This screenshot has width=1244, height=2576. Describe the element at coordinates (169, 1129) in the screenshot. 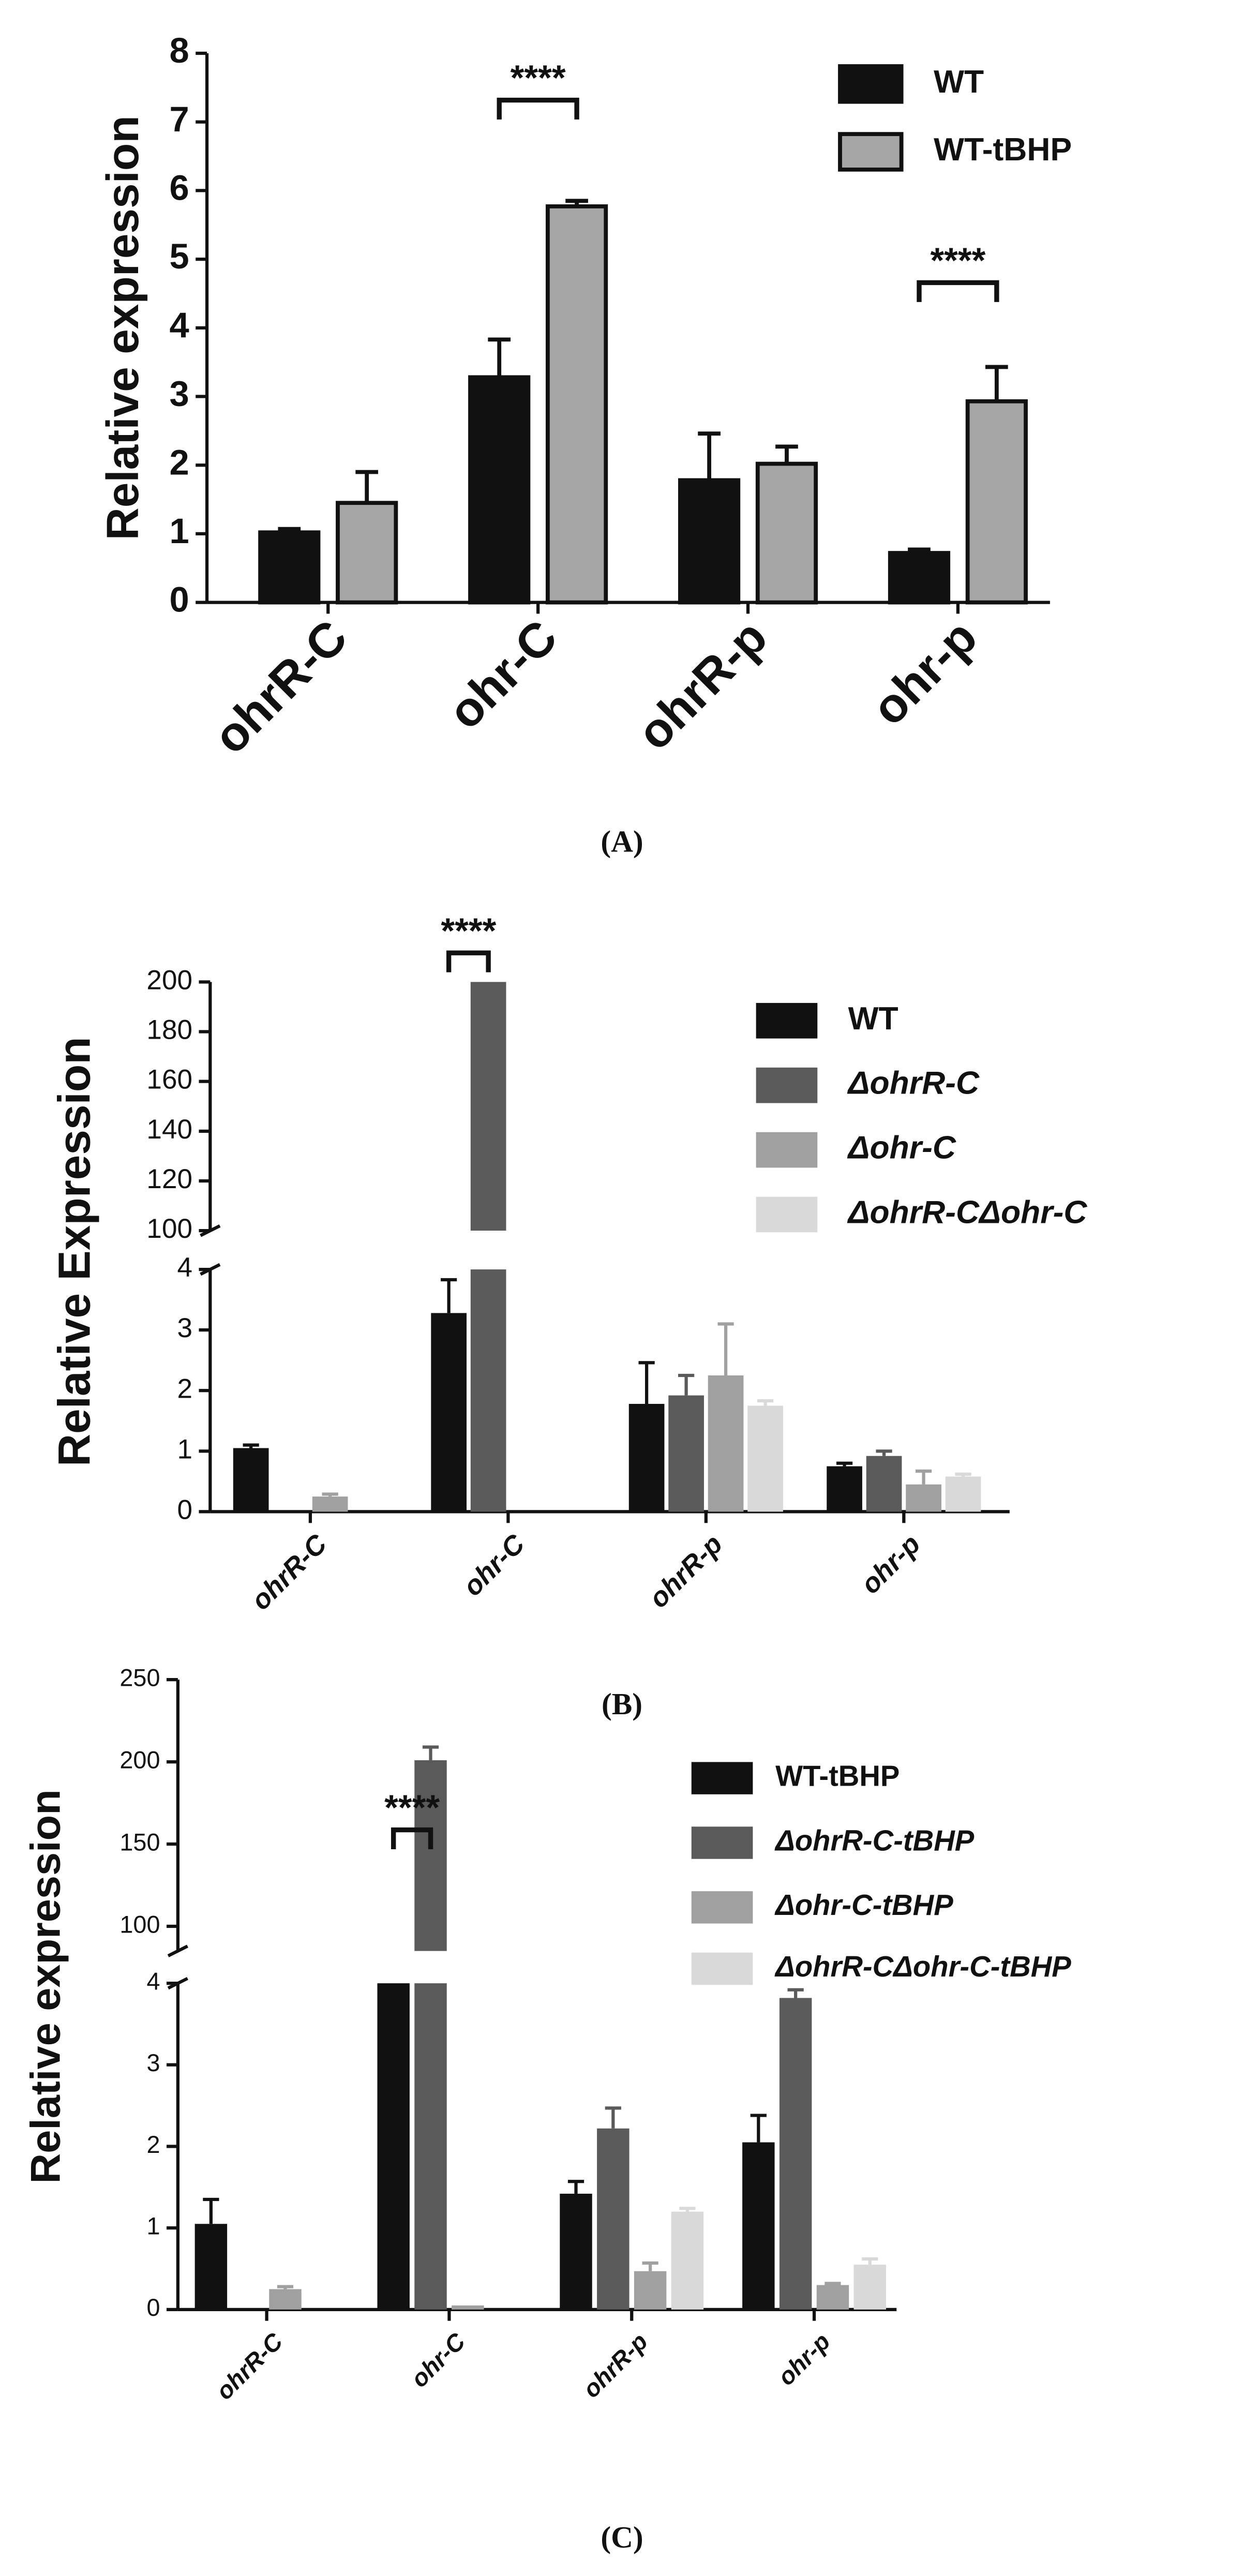

I see `y-tick-label: 140` at that location.